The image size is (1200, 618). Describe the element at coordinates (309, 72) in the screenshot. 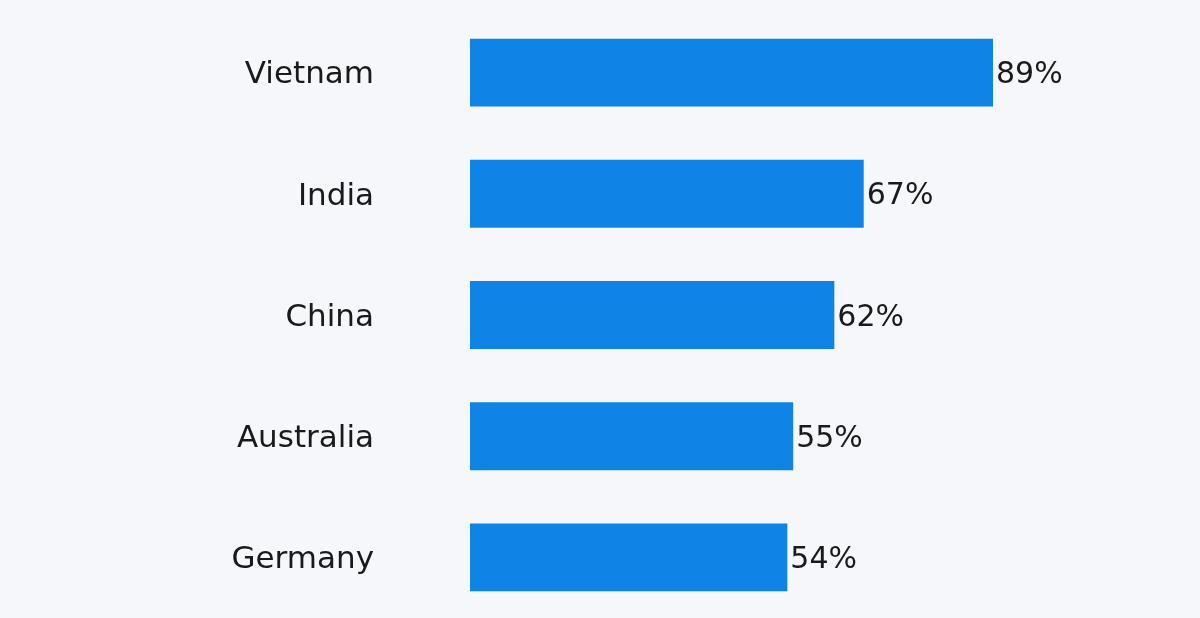

I see `y-tick-label: Vietnam` at that location.